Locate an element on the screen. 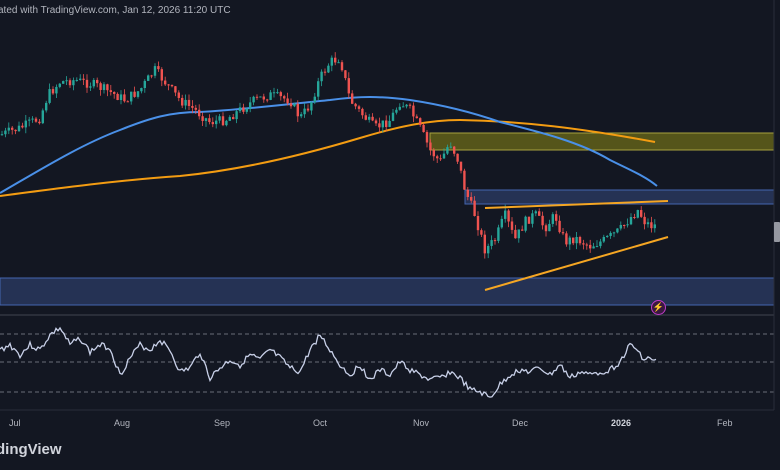 This screenshot has height=470, width=780. x-label-dec: Dec is located at coordinates (520, 423).